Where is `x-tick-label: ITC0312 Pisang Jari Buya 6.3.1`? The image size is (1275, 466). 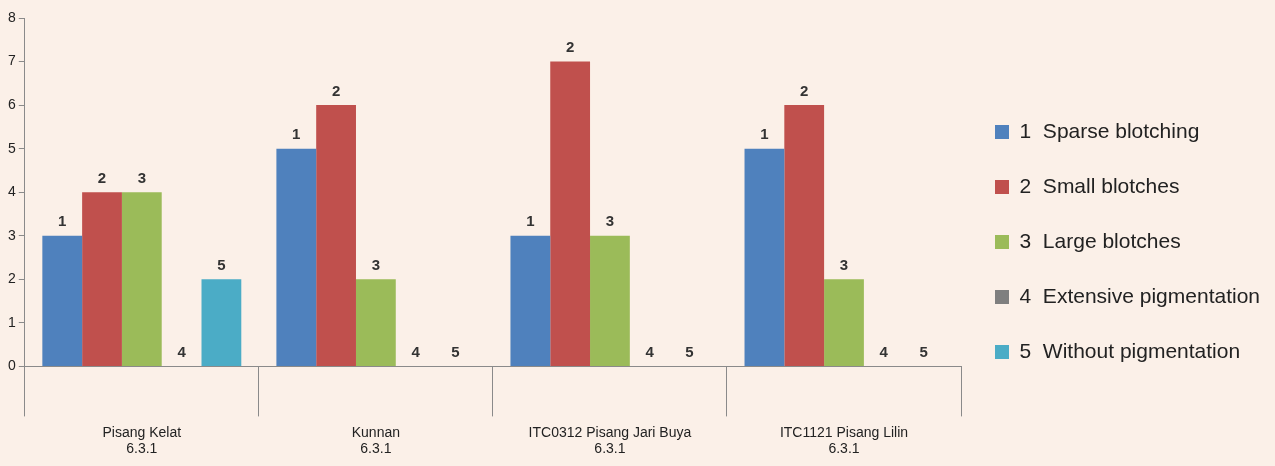 x-tick-label: ITC0312 Pisang Jari Buya 6.3.1 is located at coordinates (610, 440).